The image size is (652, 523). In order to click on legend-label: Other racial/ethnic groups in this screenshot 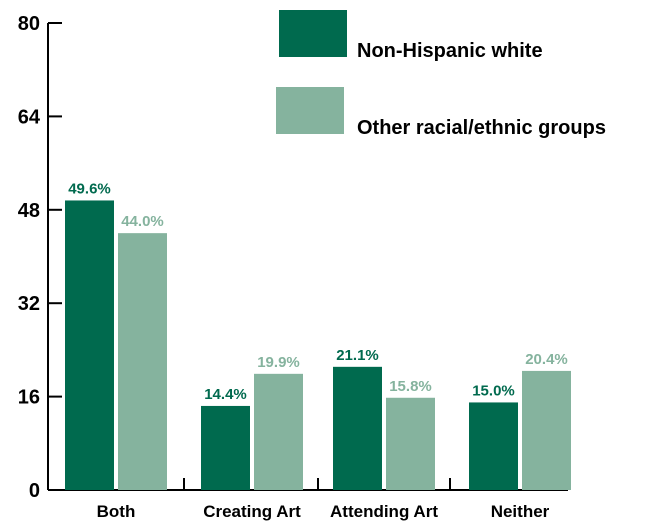, I will do `click(481, 128)`.